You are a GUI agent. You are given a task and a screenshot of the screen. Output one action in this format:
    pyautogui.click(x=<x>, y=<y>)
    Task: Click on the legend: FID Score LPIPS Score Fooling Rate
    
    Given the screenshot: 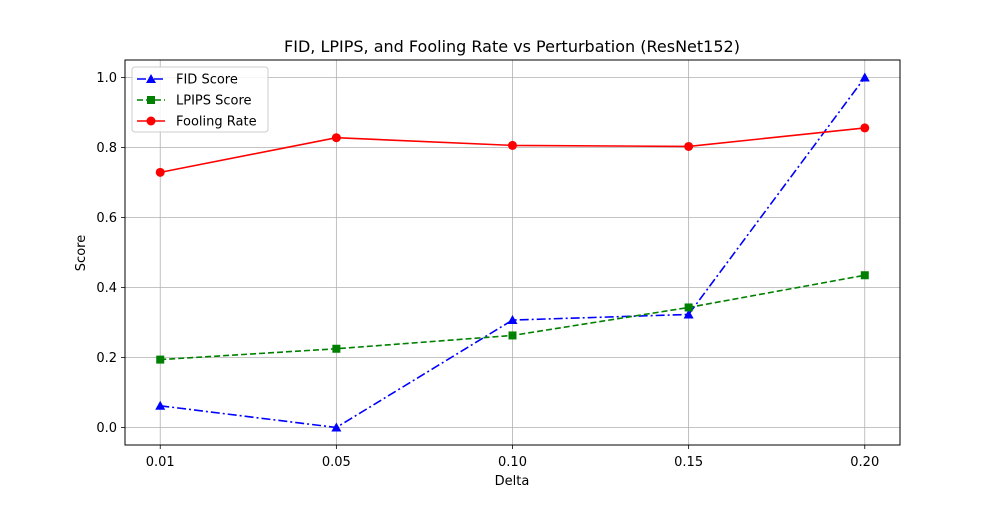 What is the action you would take?
    pyautogui.click(x=200, y=99)
    